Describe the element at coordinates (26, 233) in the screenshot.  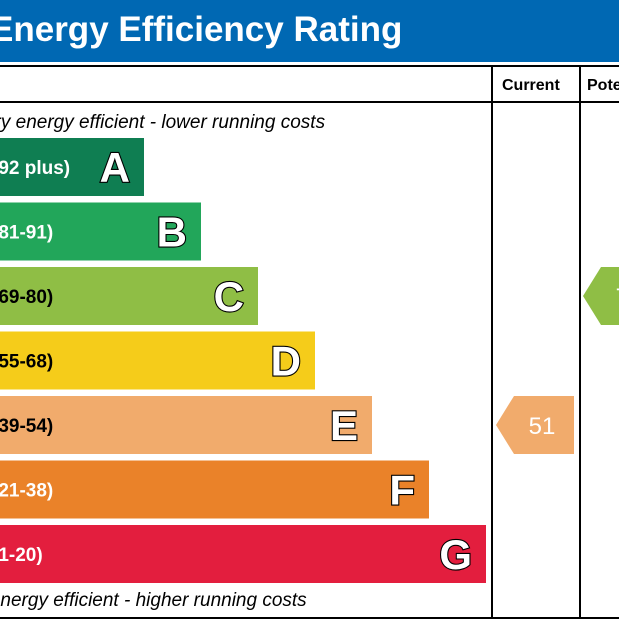
I see `band-b-range: (81-91)` at that location.